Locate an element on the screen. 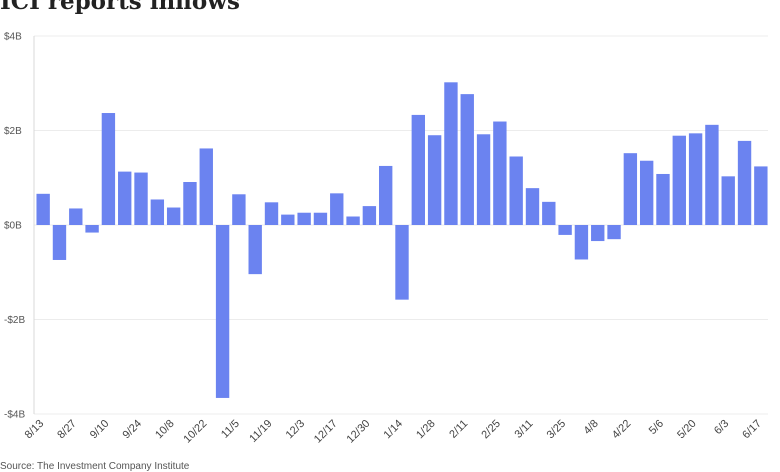  x-tick-label: 11/5 is located at coordinates (230, 429).